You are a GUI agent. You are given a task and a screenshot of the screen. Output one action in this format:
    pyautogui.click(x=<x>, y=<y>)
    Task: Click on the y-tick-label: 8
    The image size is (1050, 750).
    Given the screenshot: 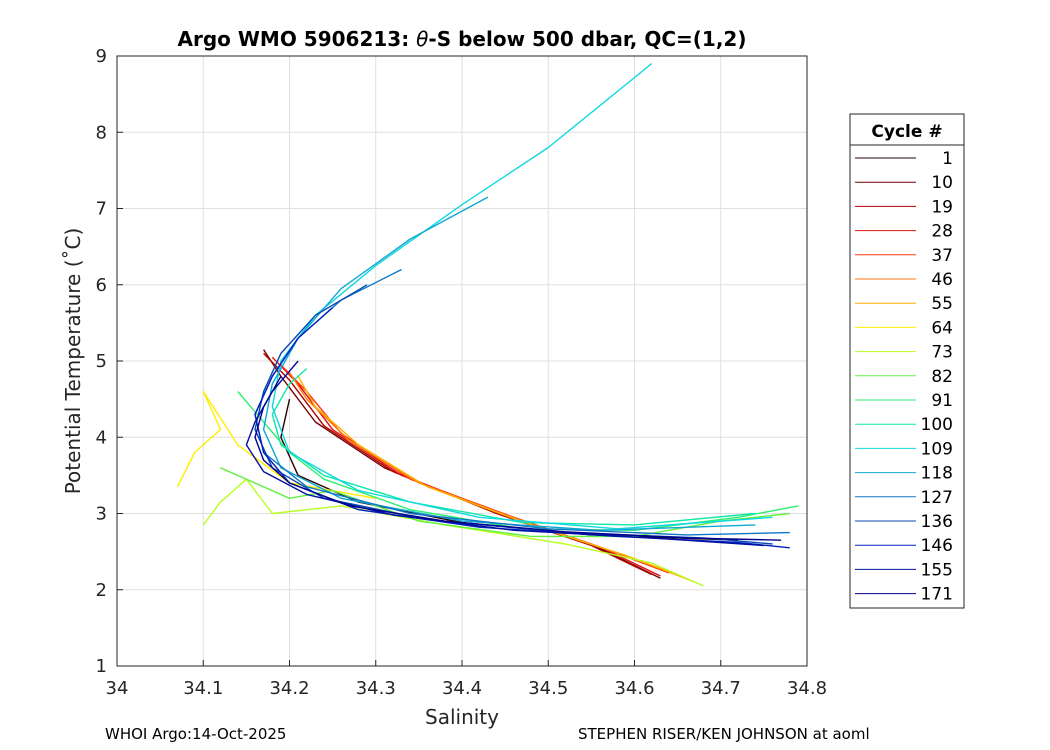 What is the action you would take?
    pyautogui.click(x=101, y=132)
    